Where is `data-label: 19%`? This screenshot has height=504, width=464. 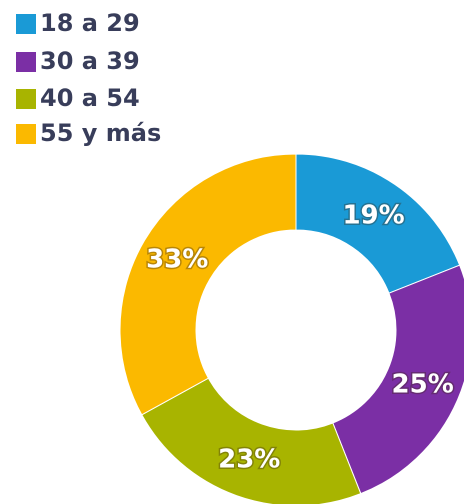 data-label: 19% is located at coordinates (373, 215).